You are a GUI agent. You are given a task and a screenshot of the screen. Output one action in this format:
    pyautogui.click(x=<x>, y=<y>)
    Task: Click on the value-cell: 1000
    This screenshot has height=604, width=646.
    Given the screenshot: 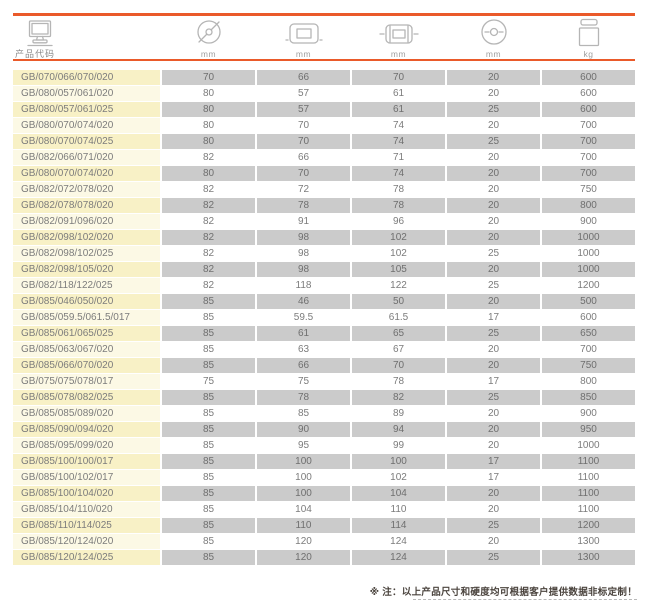 What is the action you would take?
    pyautogui.click(x=588, y=445)
    